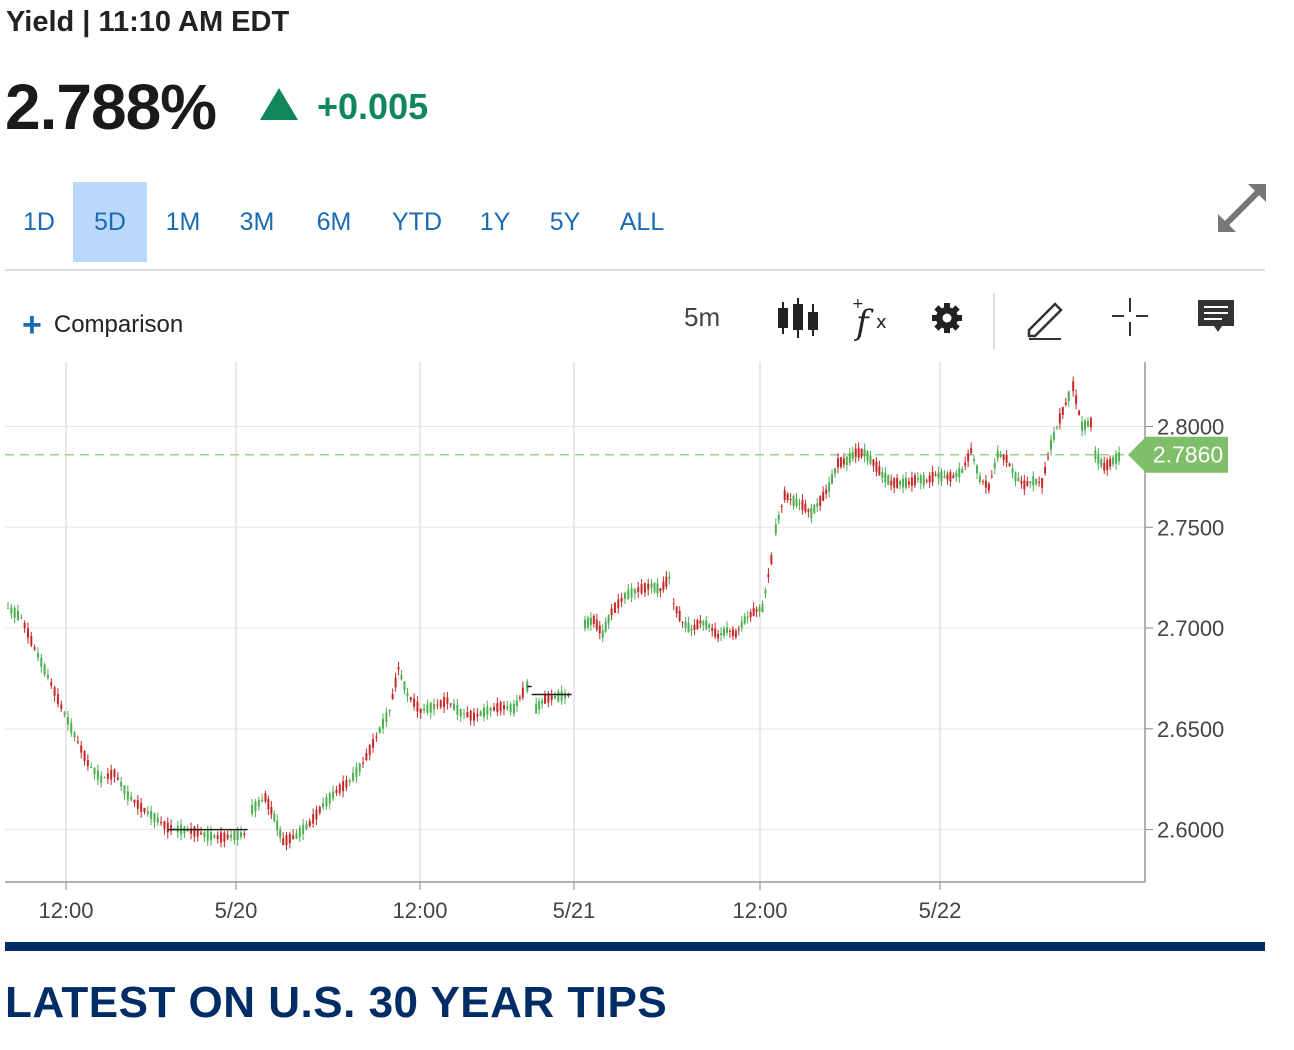  I want to click on range-tab-3m: 3M, so click(257, 222).